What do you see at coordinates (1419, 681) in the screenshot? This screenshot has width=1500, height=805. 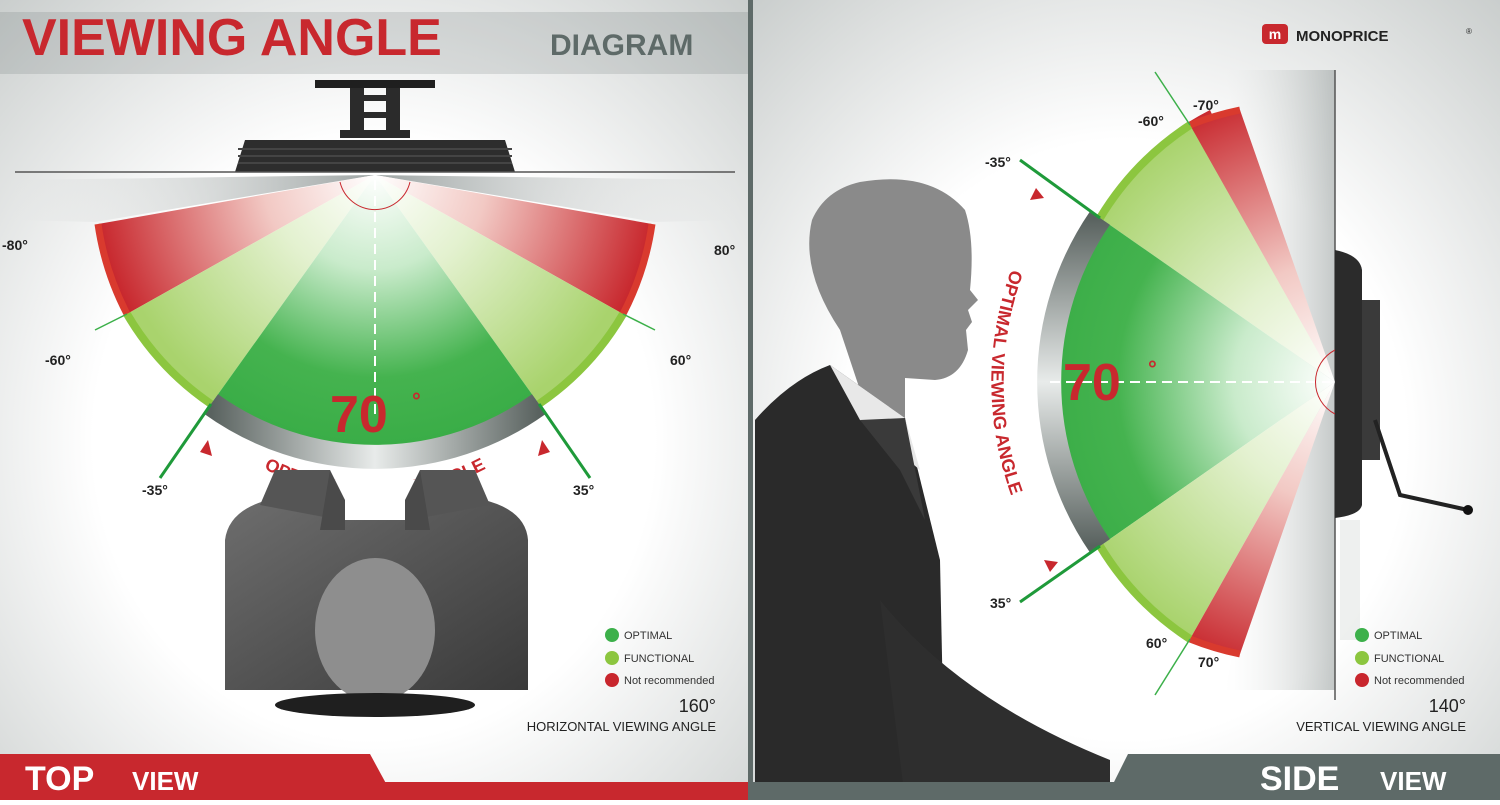 I see `legend-label-not-recommended-side: Not recommended` at bounding box center [1419, 681].